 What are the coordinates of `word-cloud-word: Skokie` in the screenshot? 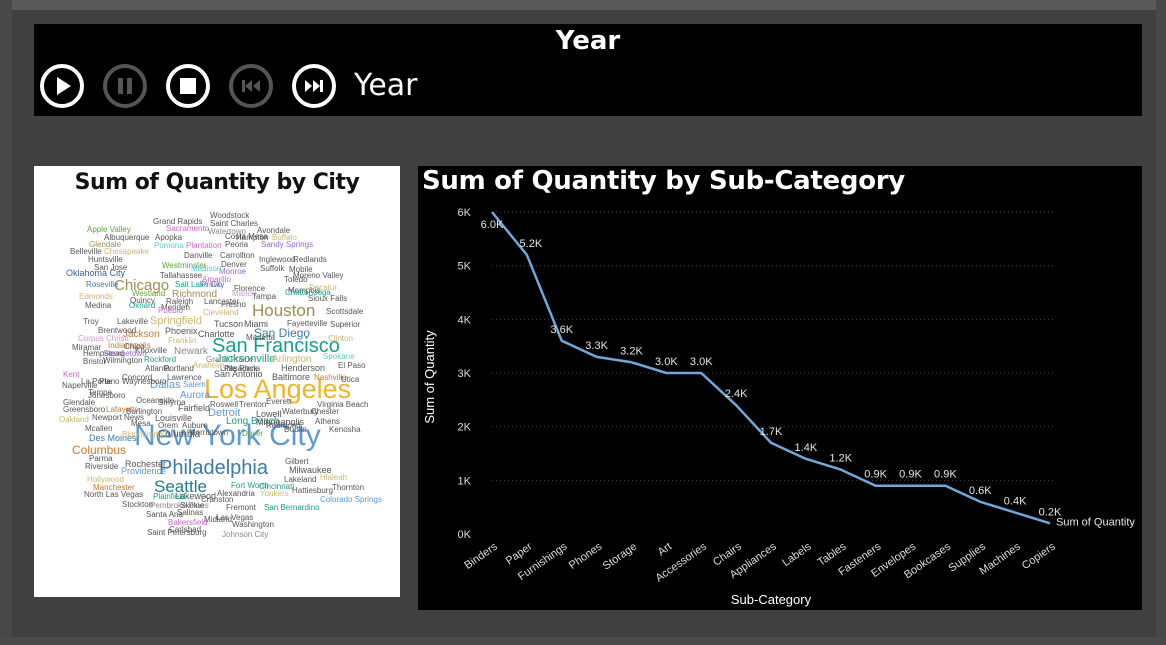 It's located at (192, 505).